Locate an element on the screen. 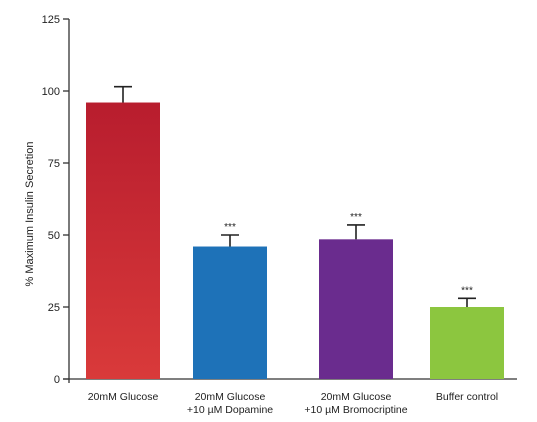 The height and width of the screenshot is (422, 537). y-axis-title: % Maximum Insulin Secretion is located at coordinates (30, 214).